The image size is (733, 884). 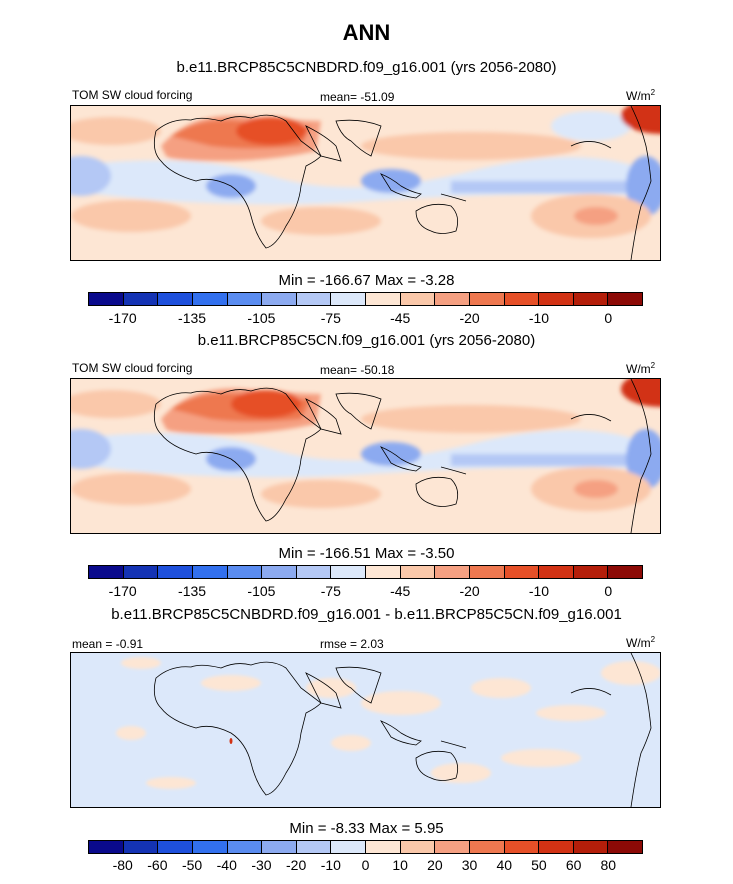 I want to click on panel-1-colorbar-ticks: -170 -135 -105 -75 -45 -20 -10 0, so click(x=365, y=319).